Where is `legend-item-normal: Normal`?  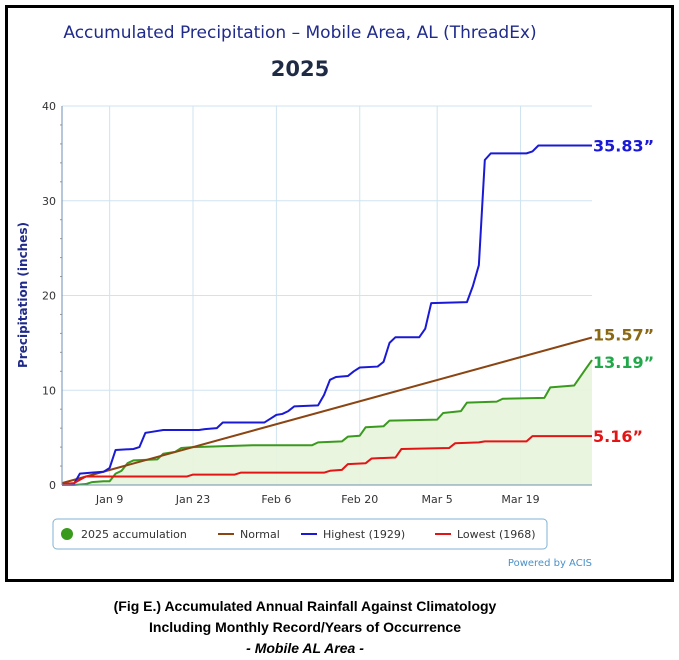
legend-item-normal: Normal is located at coordinates (249, 534).